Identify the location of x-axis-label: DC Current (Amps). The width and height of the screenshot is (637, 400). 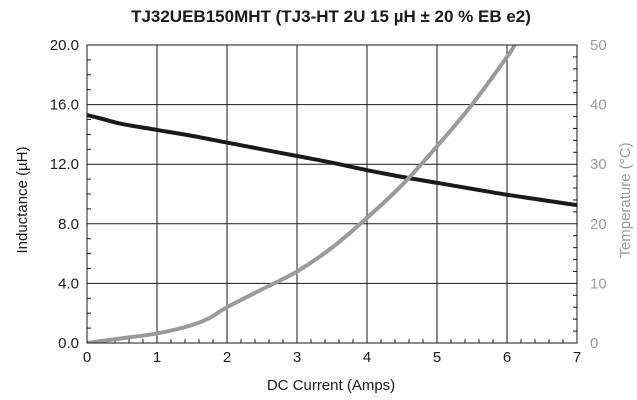
(331, 385).